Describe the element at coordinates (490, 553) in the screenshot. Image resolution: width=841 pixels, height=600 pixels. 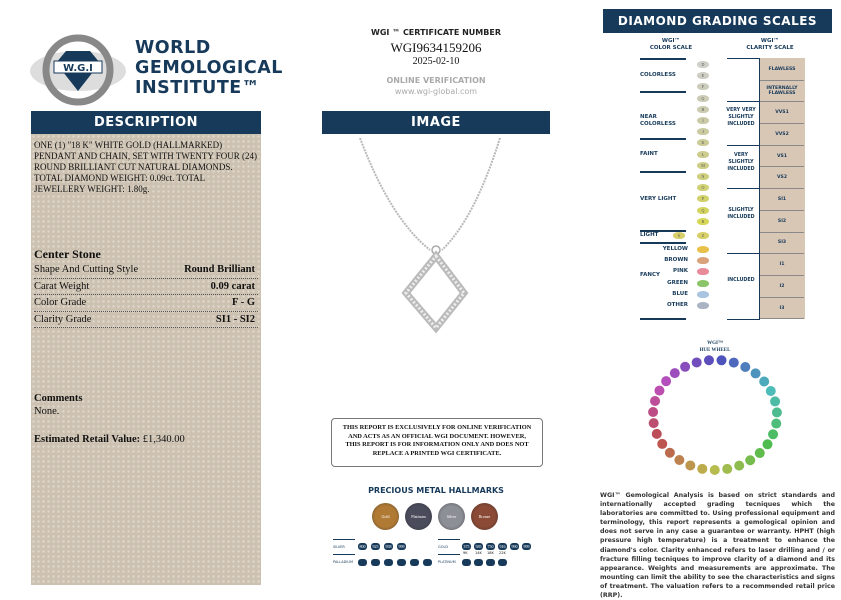
I see `gold-karat: 18K` at that location.